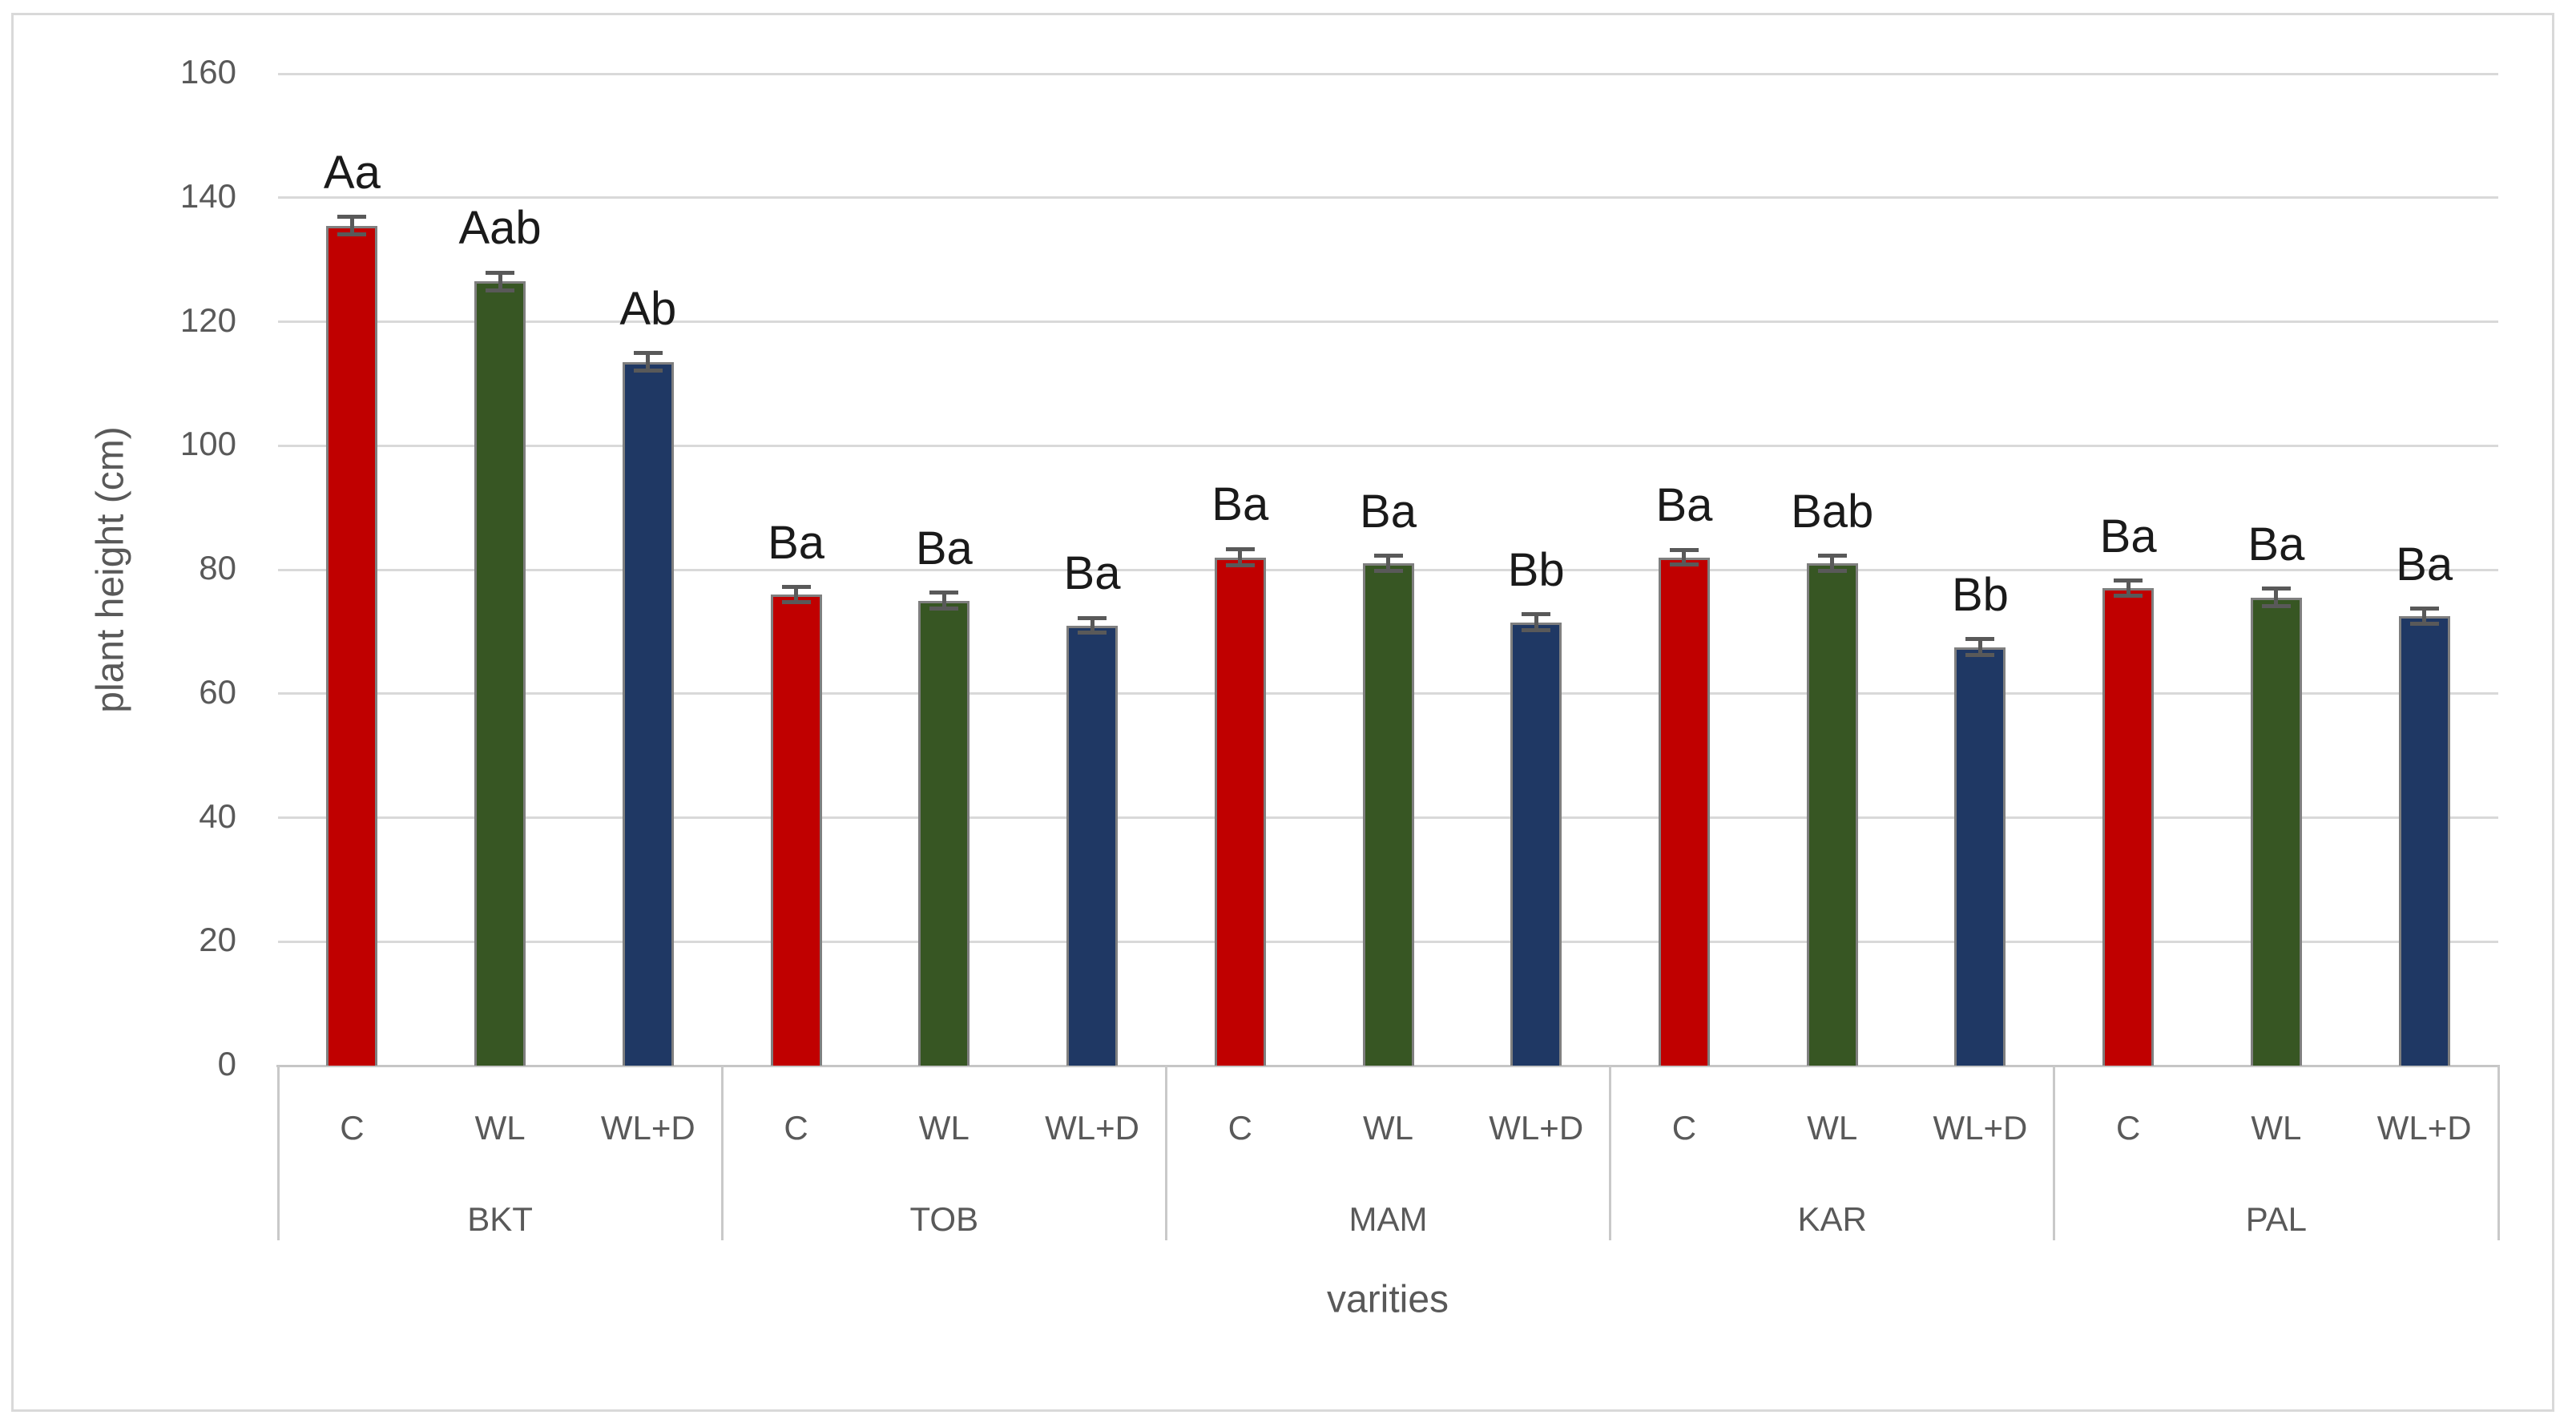 The height and width of the screenshot is (1427, 2576). What do you see at coordinates (647, 1128) in the screenshot?
I see `treatment-label-BKT-WL+D: WL+D` at bounding box center [647, 1128].